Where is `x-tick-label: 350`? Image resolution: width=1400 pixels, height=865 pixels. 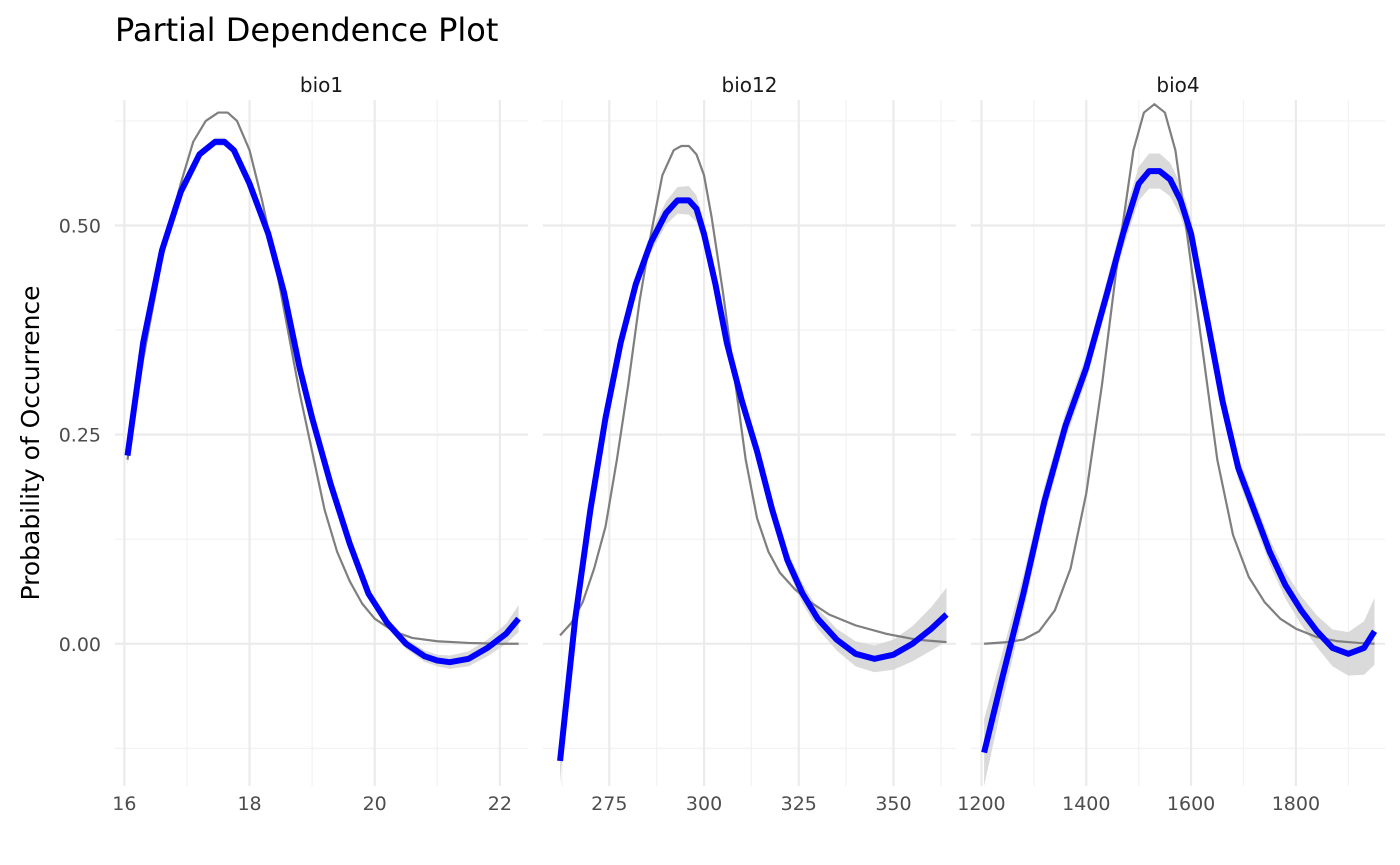 x-tick-label: 350 is located at coordinates (893, 804).